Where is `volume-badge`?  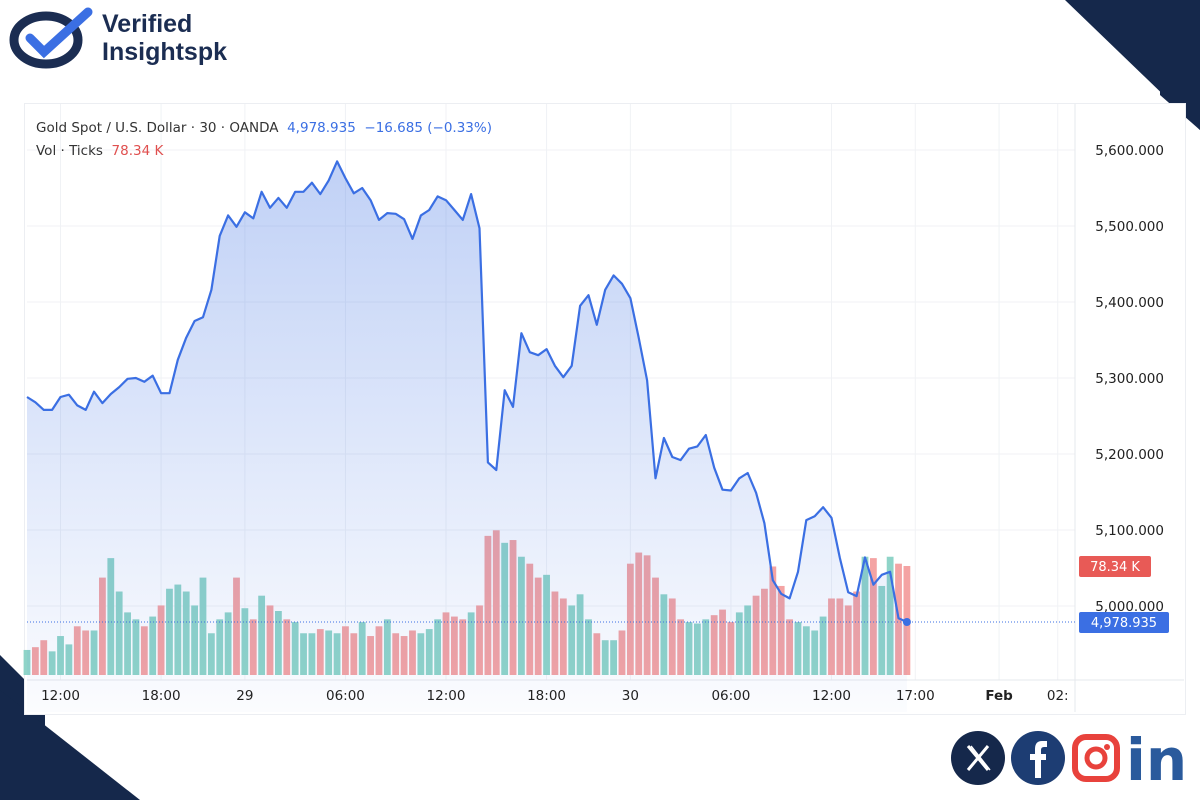
volume-badge is located at coordinates (1115, 566).